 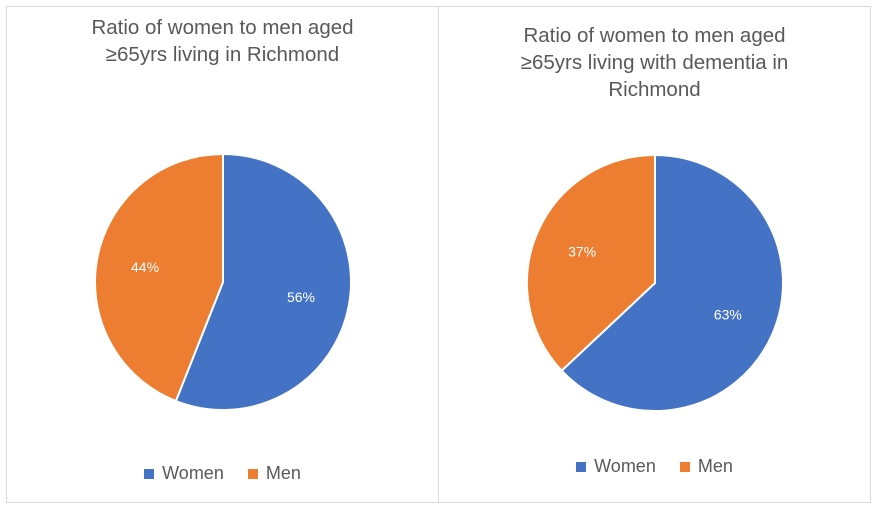 I want to click on data-label-men: 44%, so click(x=145, y=267).